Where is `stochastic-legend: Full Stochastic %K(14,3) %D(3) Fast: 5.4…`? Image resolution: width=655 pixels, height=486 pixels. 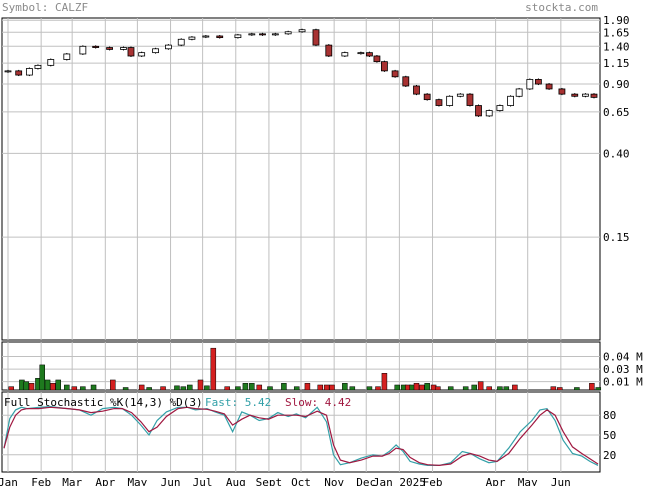
stochastic-legend: Full Stochastic %K(14,3) %D(3) Fast: 5.4… is located at coordinates (177, 402).